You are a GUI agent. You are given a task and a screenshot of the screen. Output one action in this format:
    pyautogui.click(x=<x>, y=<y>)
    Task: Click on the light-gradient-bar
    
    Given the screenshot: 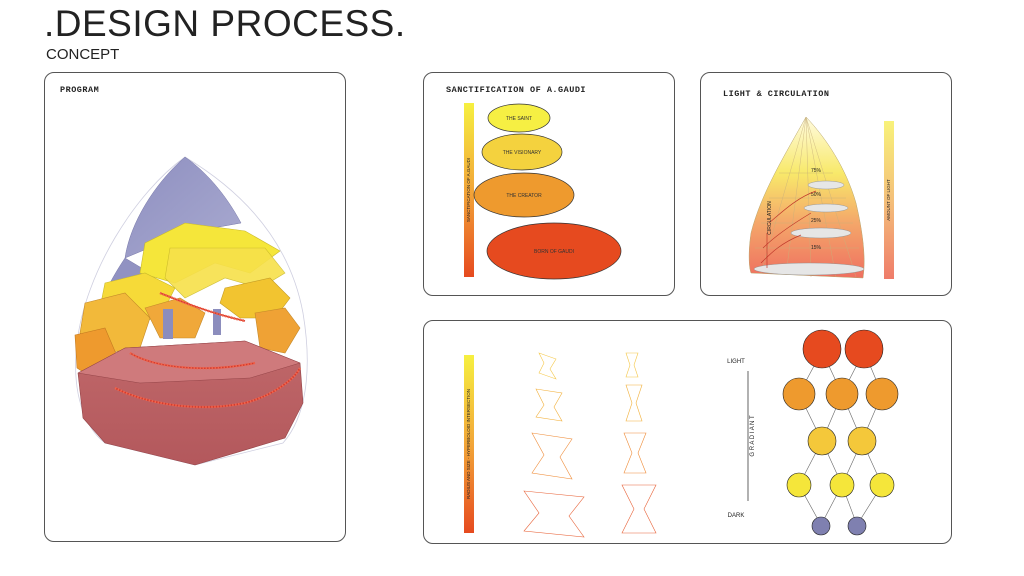 What is the action you would take?
    pyautogui.click(x=889, y=200)
    